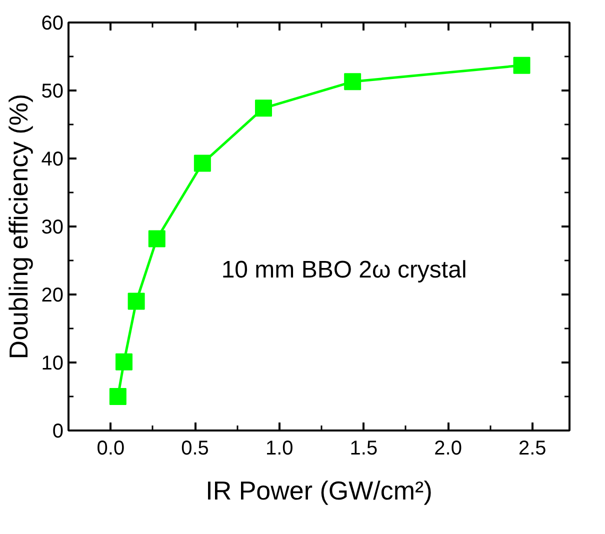 This screenshot has width=605, height=534. Describe the element at coordinates (448, 449) in the screenshot. I see `x-tick-label: 2.0` at that location.